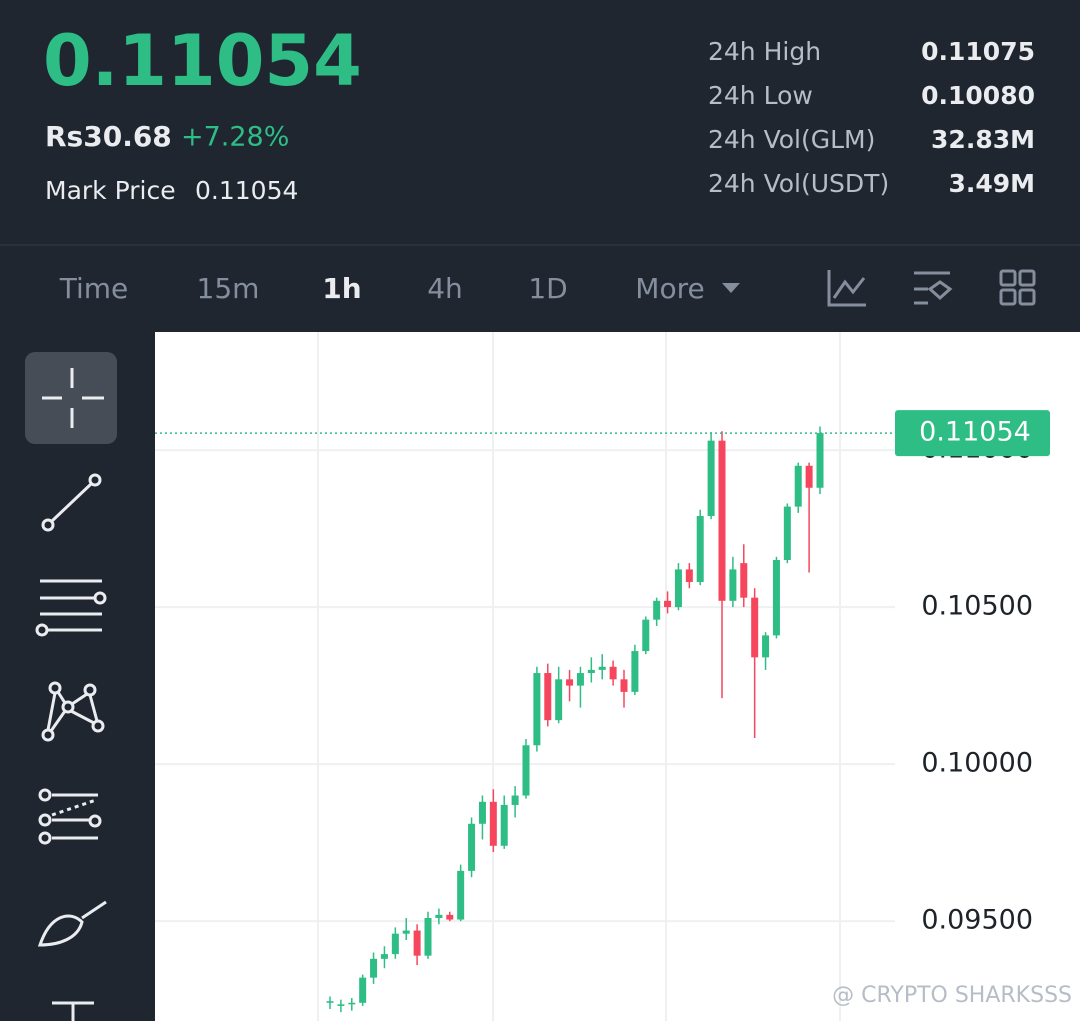 The height and width of the screenshot is (1021, 1080). What do you see at coordinates (71, 608) in the screenshot?
I see `horizontal-lines-tool` at bounding box center [71, 608].